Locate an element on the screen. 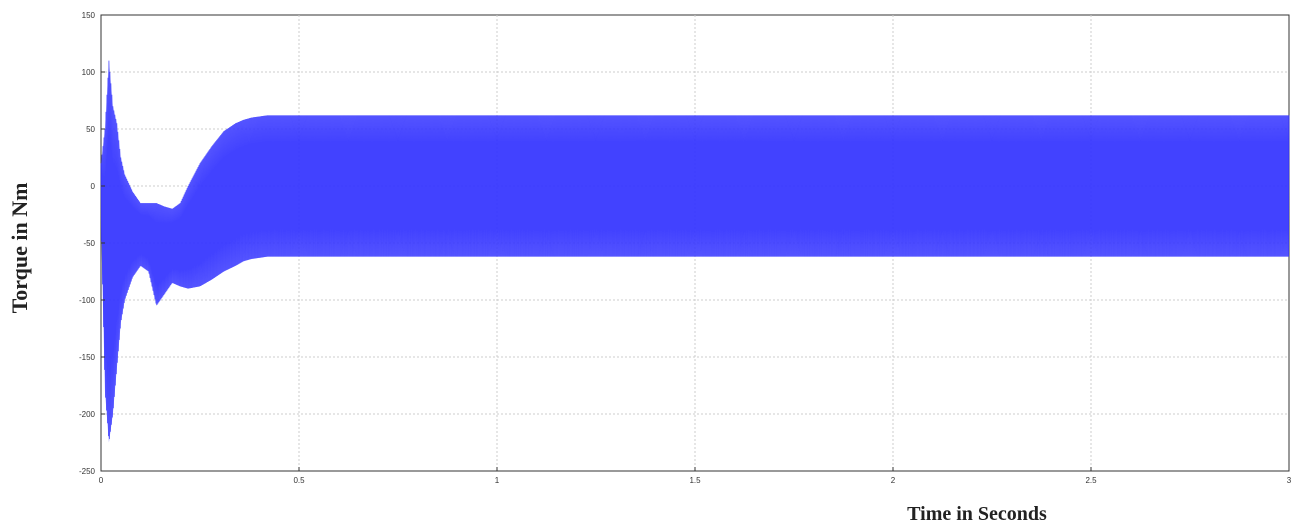 Image resolution: width=1300 pixels, height=527 pixels. y-tick-label: 0 is located at coordinates (93, 186).